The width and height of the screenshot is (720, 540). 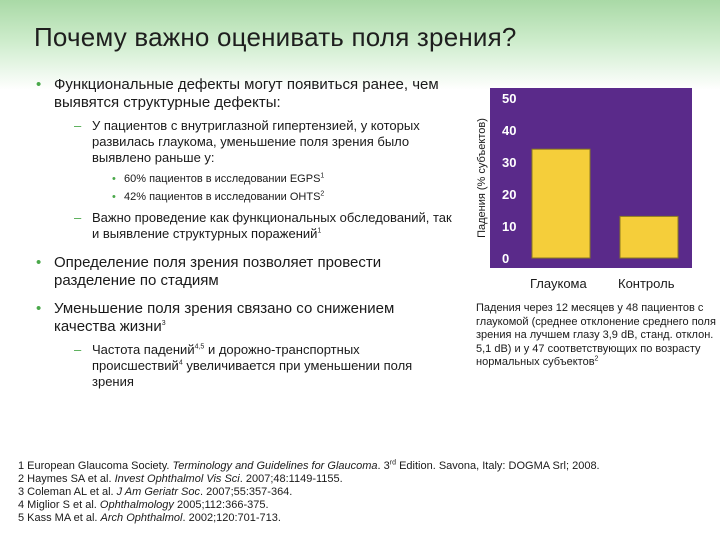 I want to click on y-tick-label: 10, so click(x=509, y=226).